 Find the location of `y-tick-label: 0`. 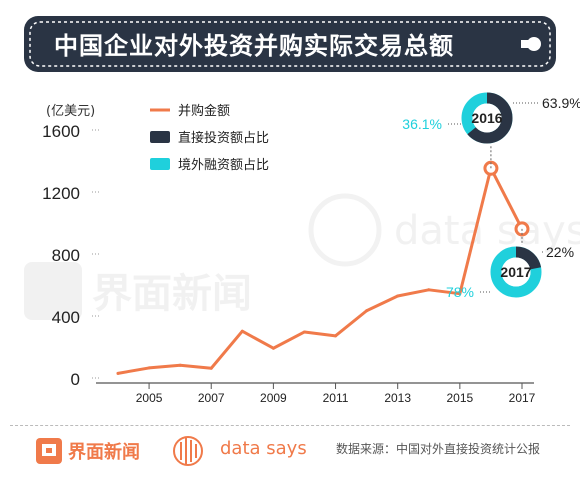

y-tick-label: 0 is located at coordinates (75, 379).